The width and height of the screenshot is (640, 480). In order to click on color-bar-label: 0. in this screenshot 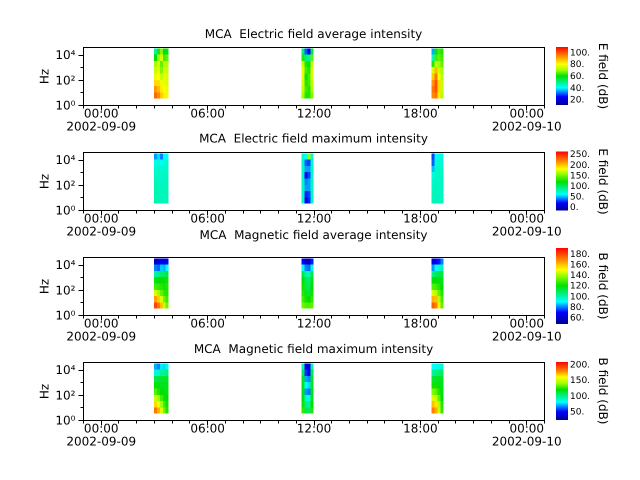, I will do `click(574, 207)`.